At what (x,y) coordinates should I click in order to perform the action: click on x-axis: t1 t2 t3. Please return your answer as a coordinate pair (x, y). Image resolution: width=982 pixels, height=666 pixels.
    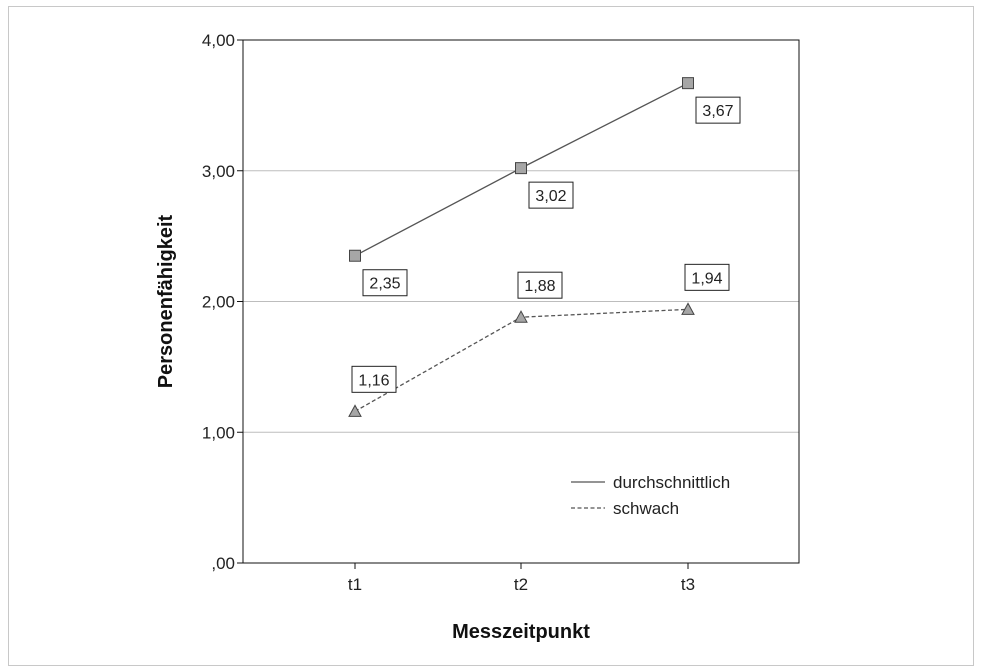
    Looking at the image, I should click on (521, 578).